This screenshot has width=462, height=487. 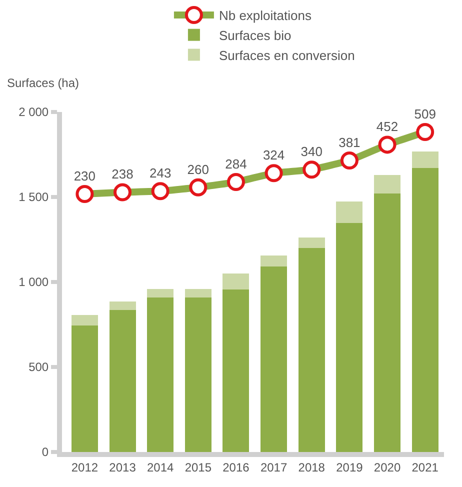 What do you see at coordinates (33, 197) in the screenshot?
I see `y-tick-label: 1 500` at bounding box center [33, 197].